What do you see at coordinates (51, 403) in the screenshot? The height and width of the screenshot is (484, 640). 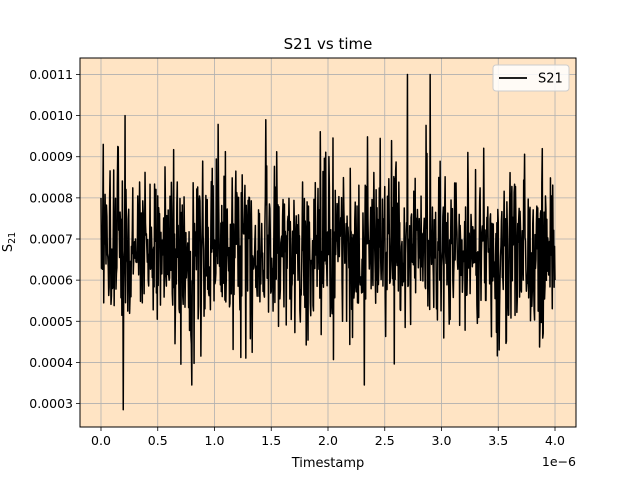 I see `y-tick-label: 0.0003` at bounding box center [51, 403].